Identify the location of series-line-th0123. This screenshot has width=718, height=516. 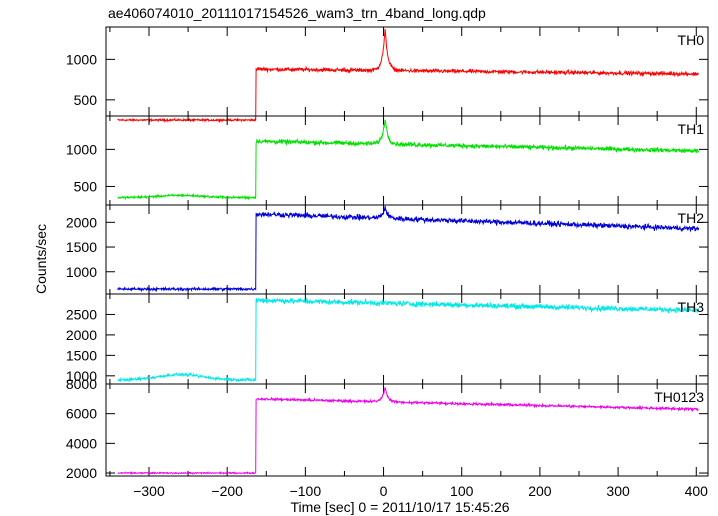
(408, 431).